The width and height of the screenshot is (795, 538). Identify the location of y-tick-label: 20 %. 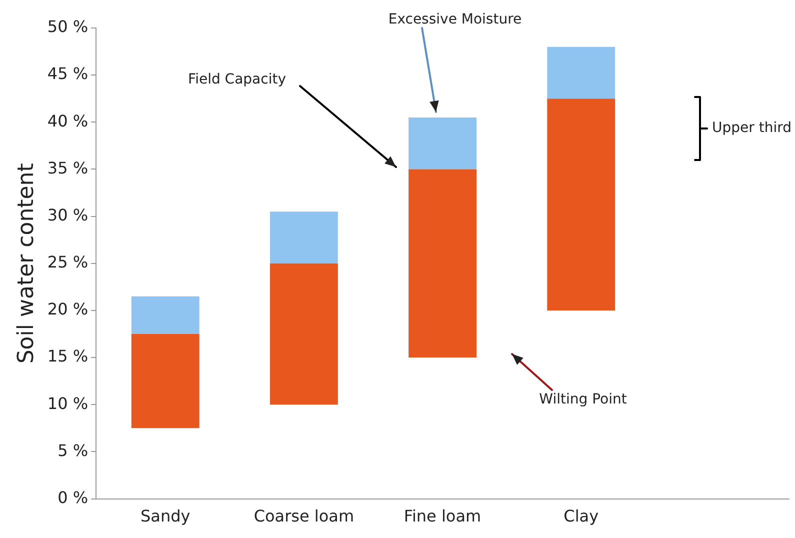
(67, 309).